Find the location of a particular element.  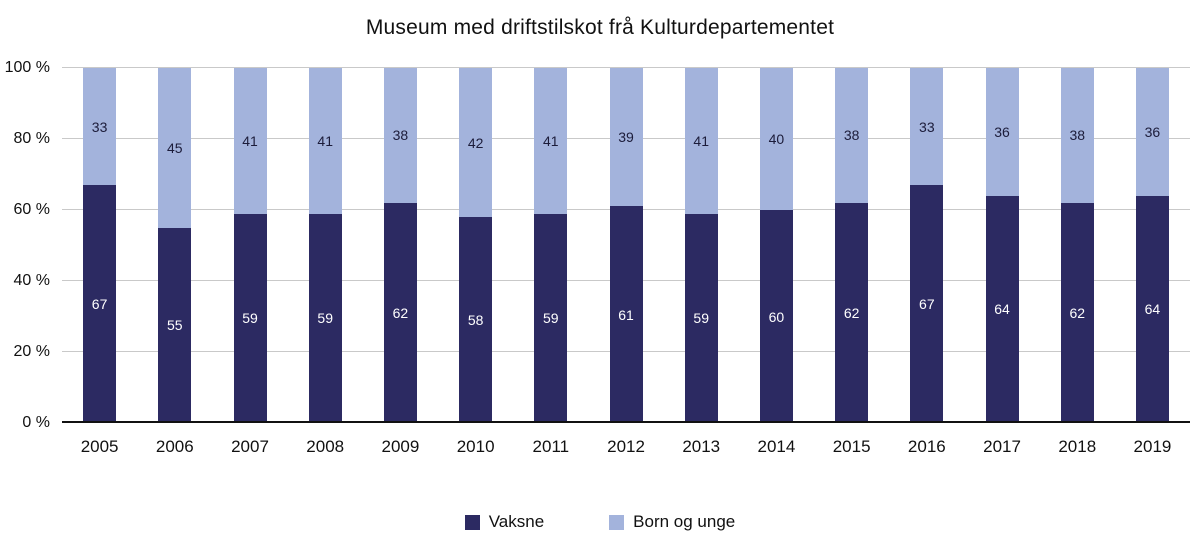

bar-value-label: 42 is located at coordinates (475, 142).